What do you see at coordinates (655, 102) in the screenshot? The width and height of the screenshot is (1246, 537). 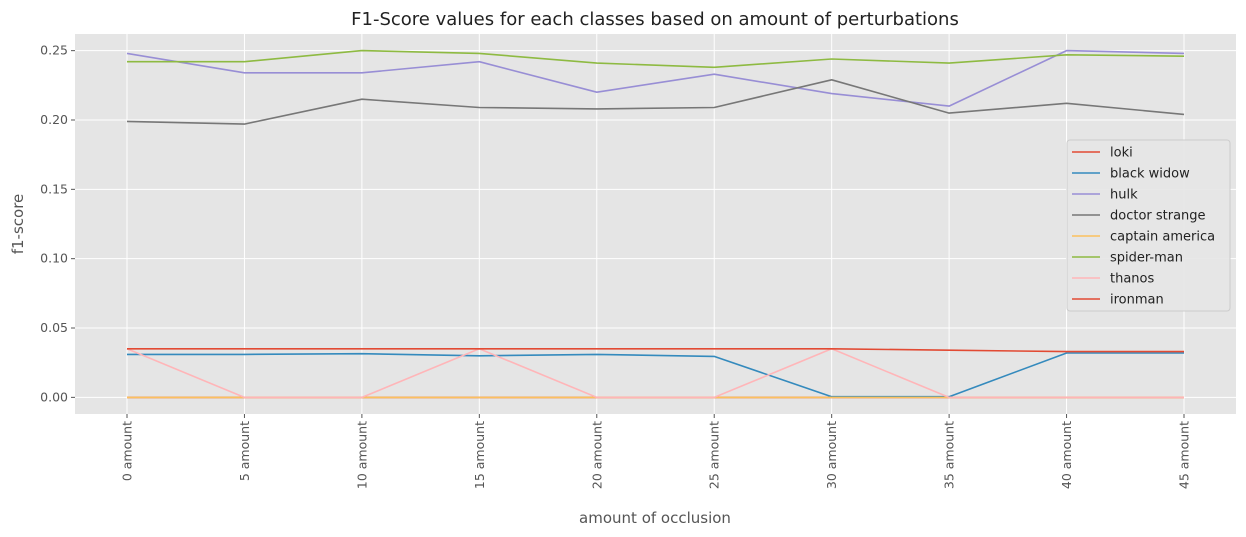 I see `series-line-doctor-strange` at bounding box center [655, 102].